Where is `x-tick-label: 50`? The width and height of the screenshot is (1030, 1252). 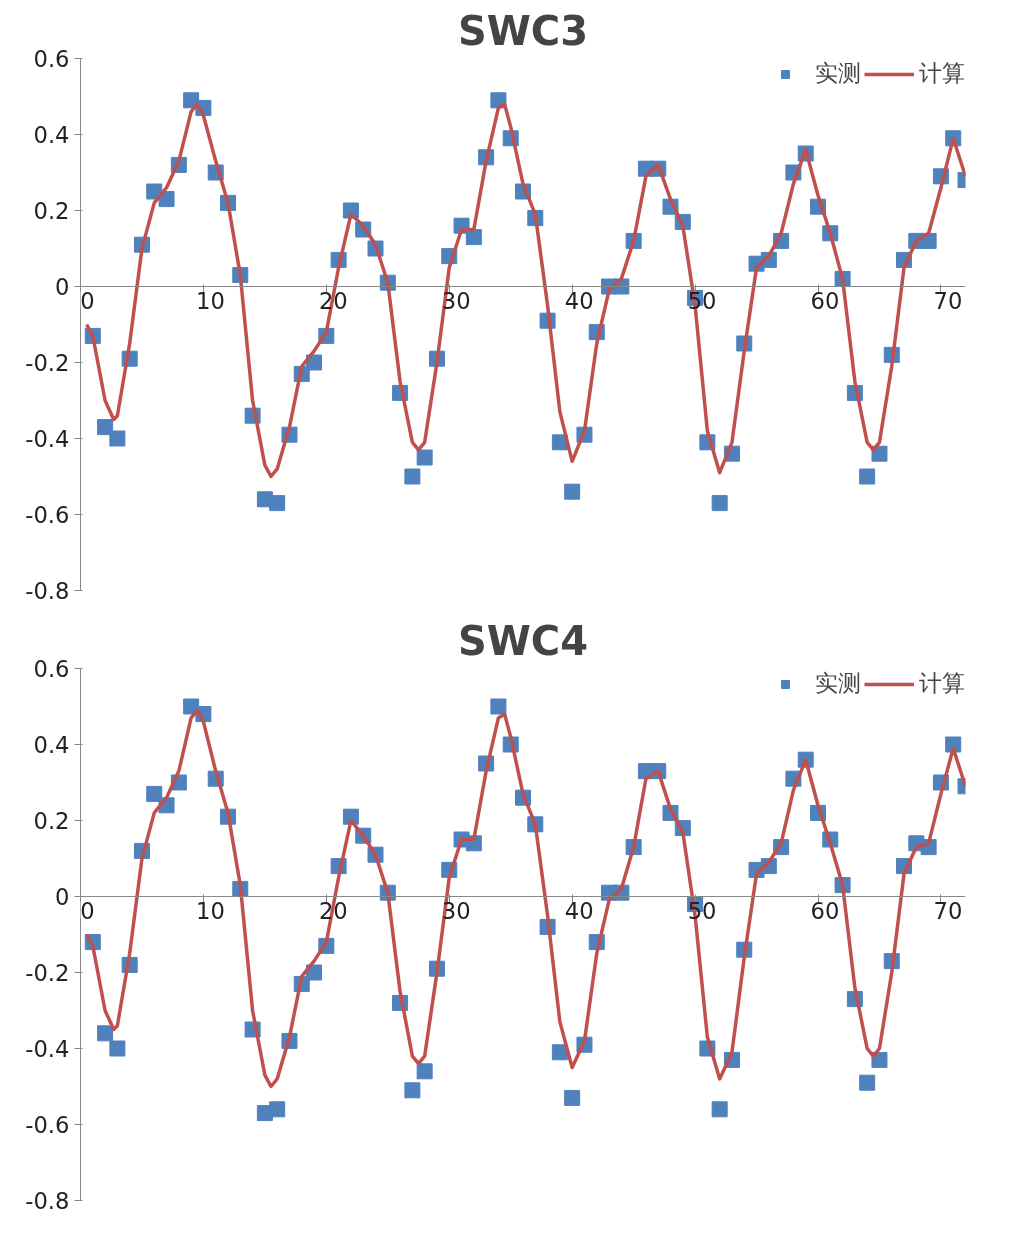 x-tick-label: 50 is located at coordinates (702, 300).